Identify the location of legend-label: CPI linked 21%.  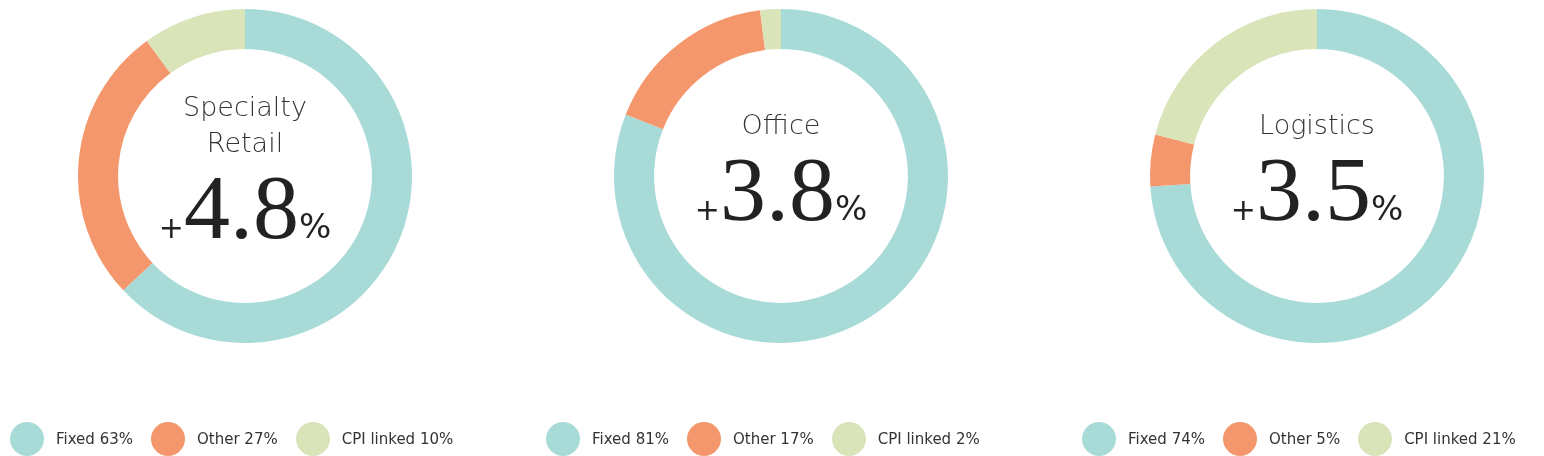
(1460, 439).